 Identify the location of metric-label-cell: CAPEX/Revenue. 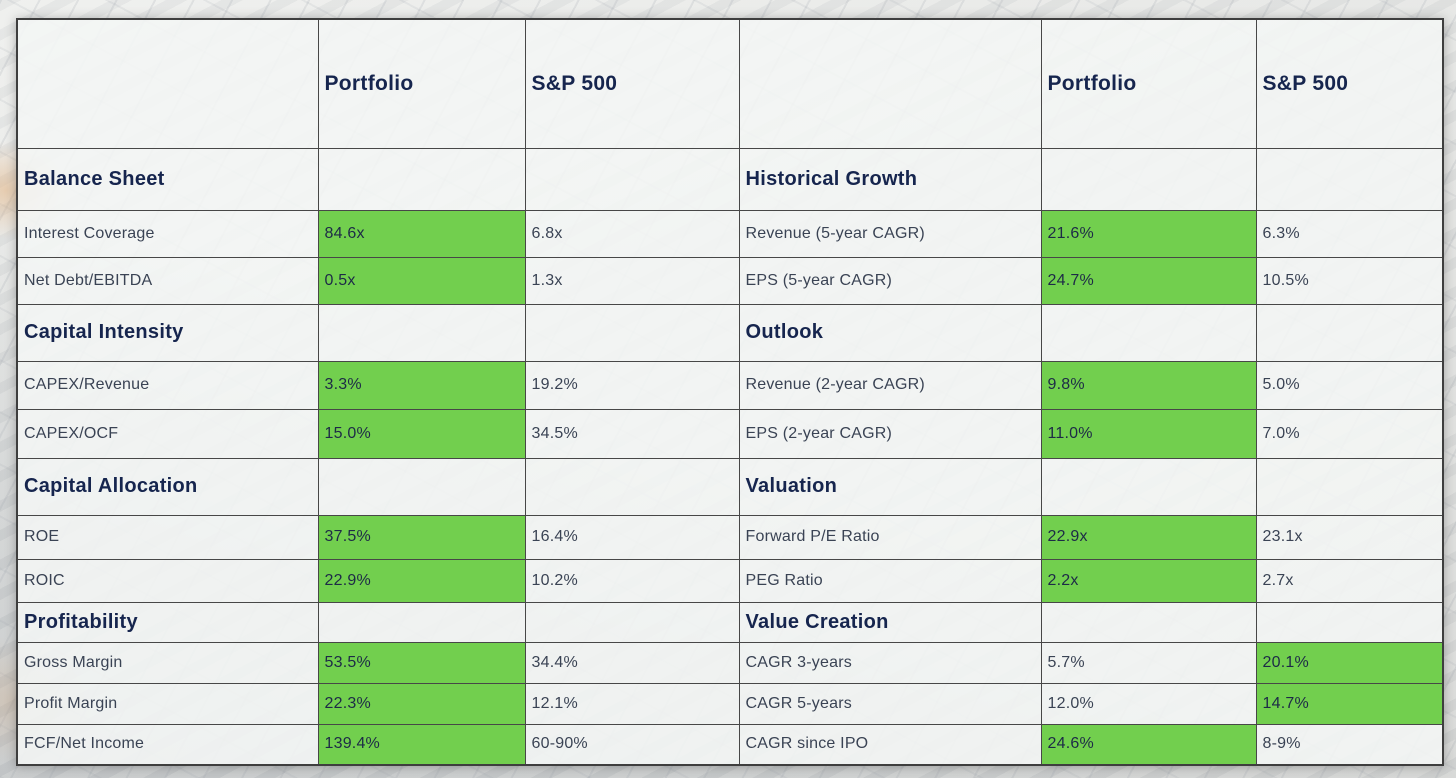
(167, 385).